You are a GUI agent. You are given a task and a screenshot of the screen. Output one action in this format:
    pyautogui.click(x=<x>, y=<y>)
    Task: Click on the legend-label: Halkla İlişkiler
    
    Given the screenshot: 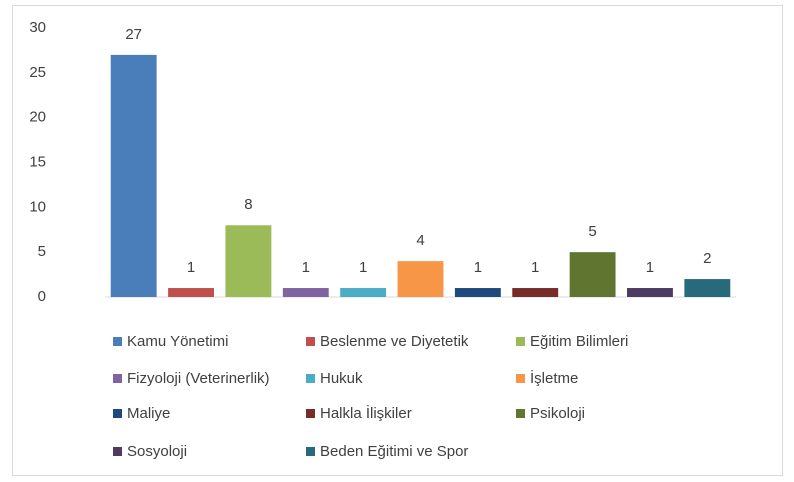 What is the action you would take?
    pyautogui.click(x=366, y=413)
    